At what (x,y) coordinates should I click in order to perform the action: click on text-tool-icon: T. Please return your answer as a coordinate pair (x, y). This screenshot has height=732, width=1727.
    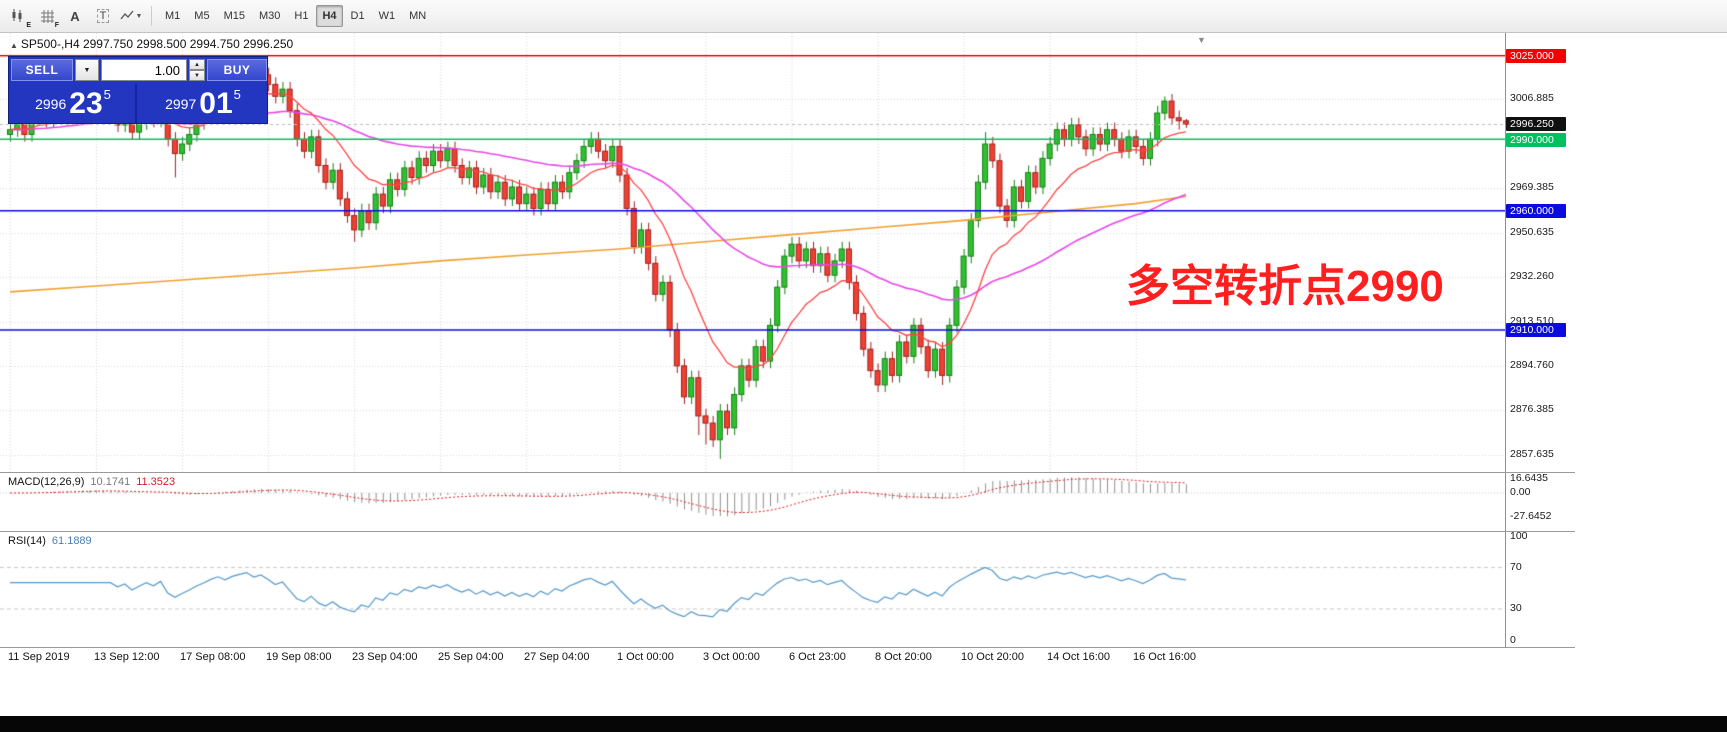
    Looking at the image, I should click on (103, 16).